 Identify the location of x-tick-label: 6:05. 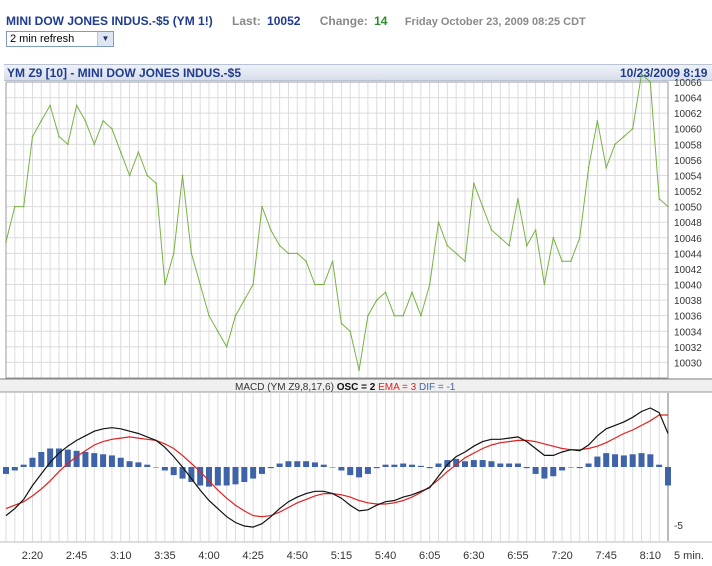
(429, 556).